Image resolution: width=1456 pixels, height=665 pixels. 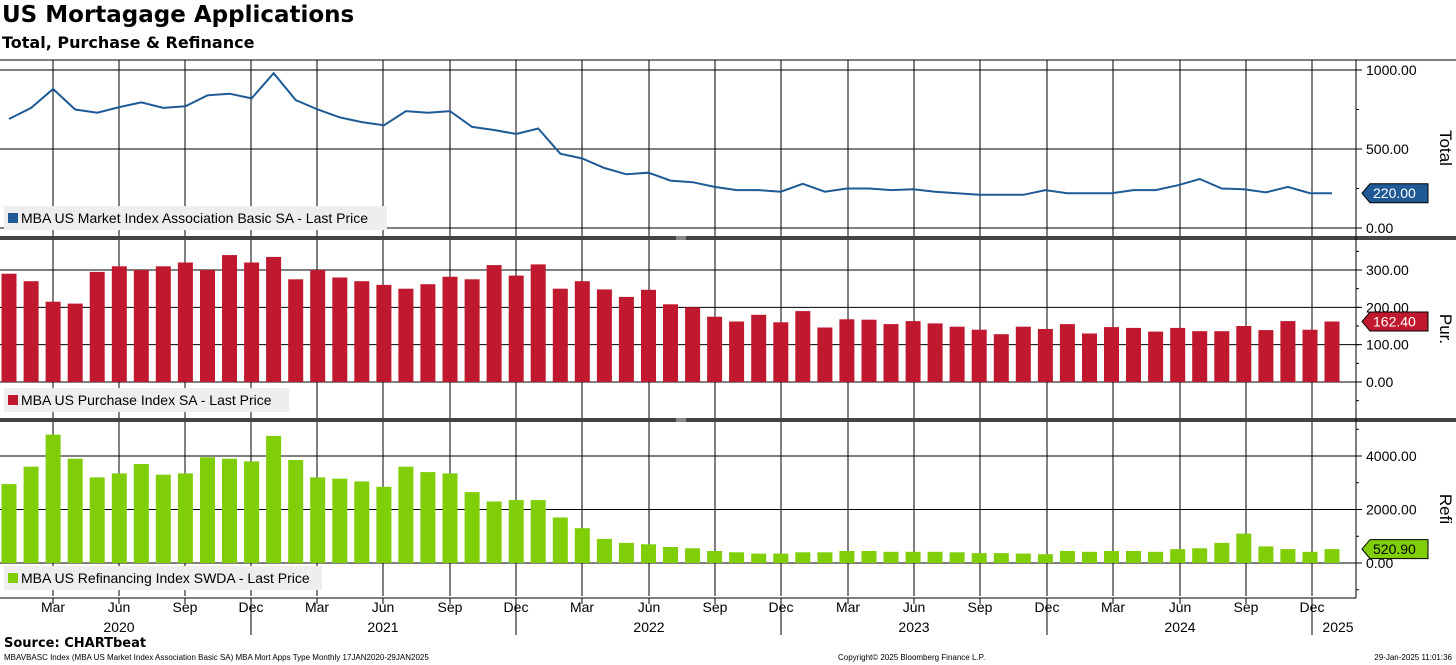 I want to click on chart-title: US Mortagage Applications, so click(x=178, y=15).